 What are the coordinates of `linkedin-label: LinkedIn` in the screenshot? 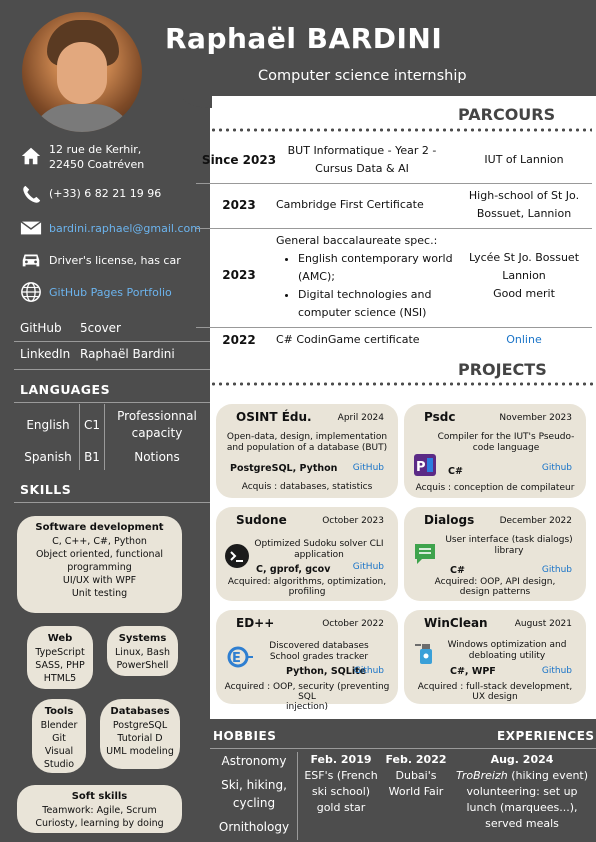 It's located at (45, 354).